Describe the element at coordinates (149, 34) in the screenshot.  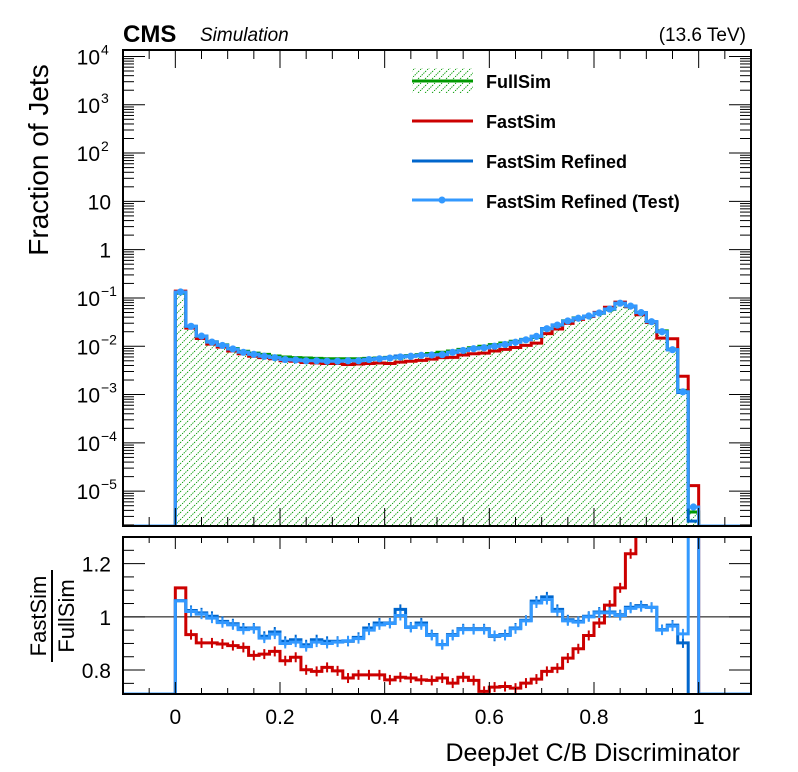
I see `cms-label: CMS` at that location.